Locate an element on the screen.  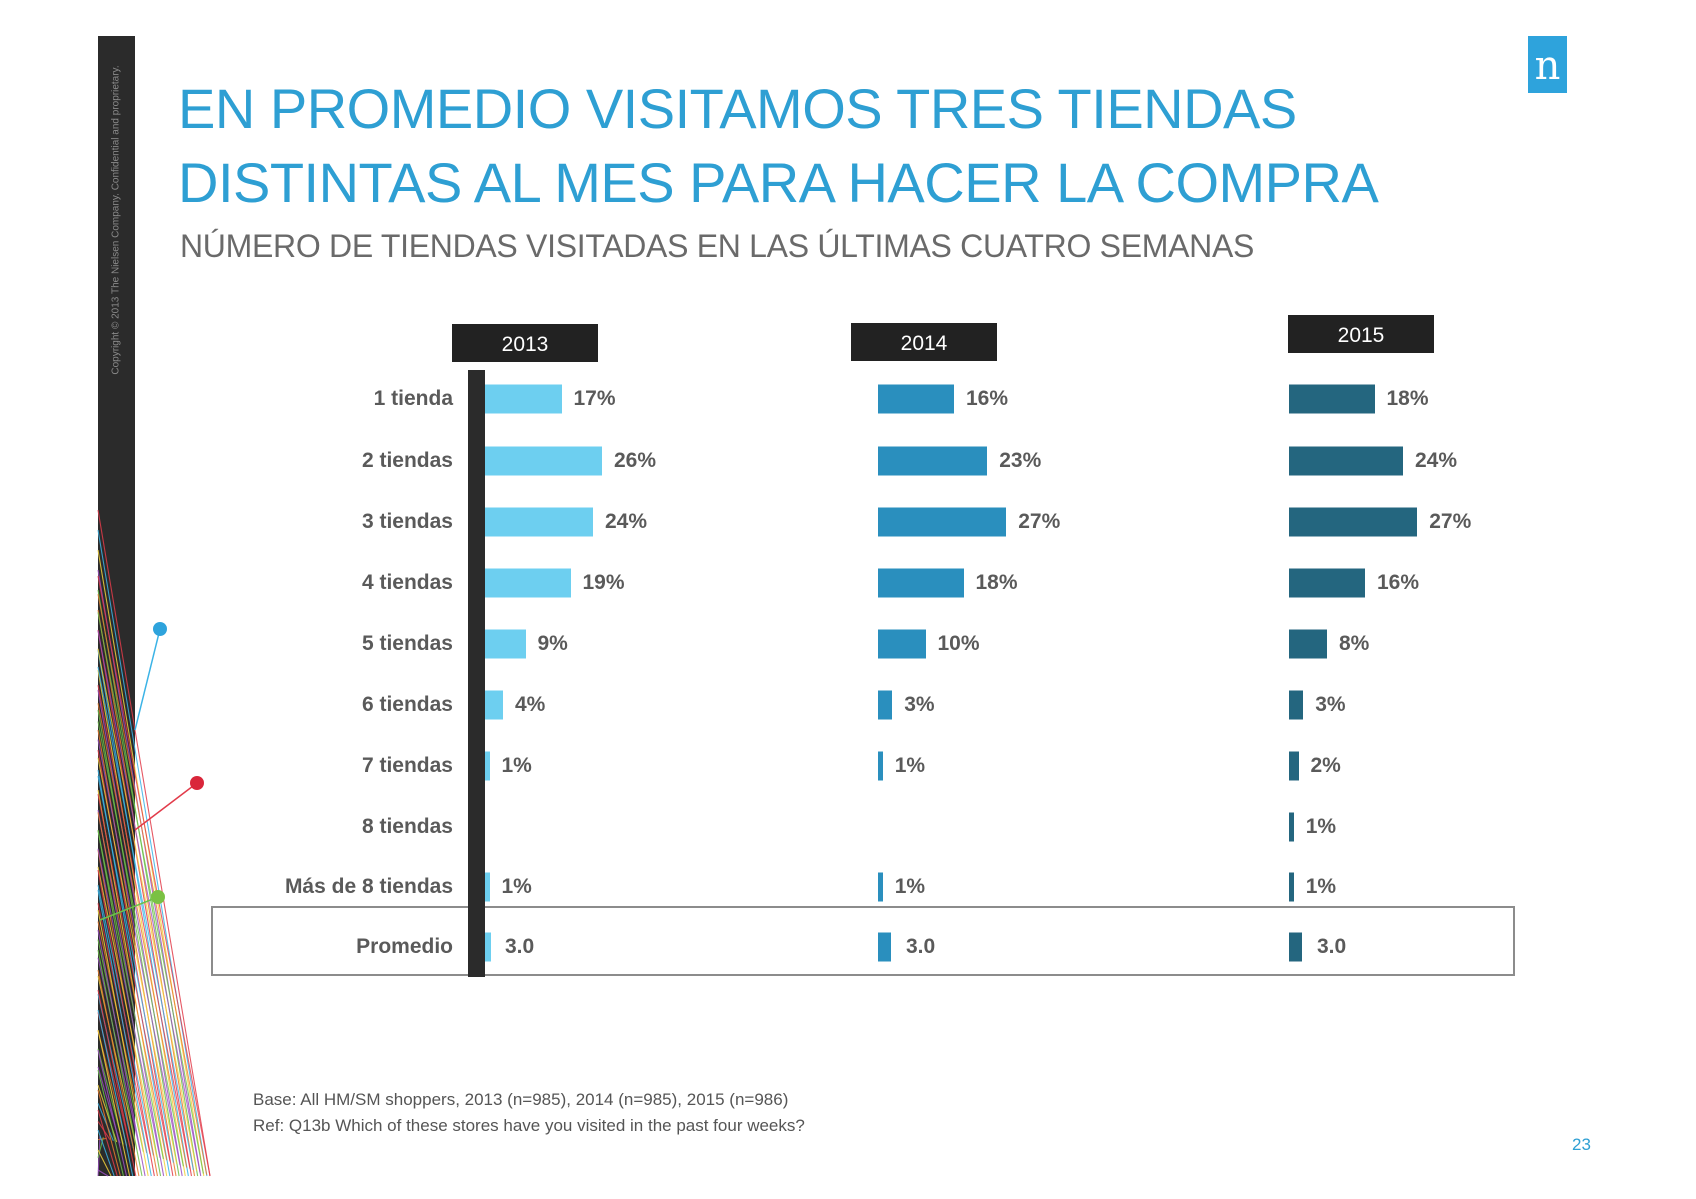
value-label-2013: 24% is located at coordinates (626, 521).